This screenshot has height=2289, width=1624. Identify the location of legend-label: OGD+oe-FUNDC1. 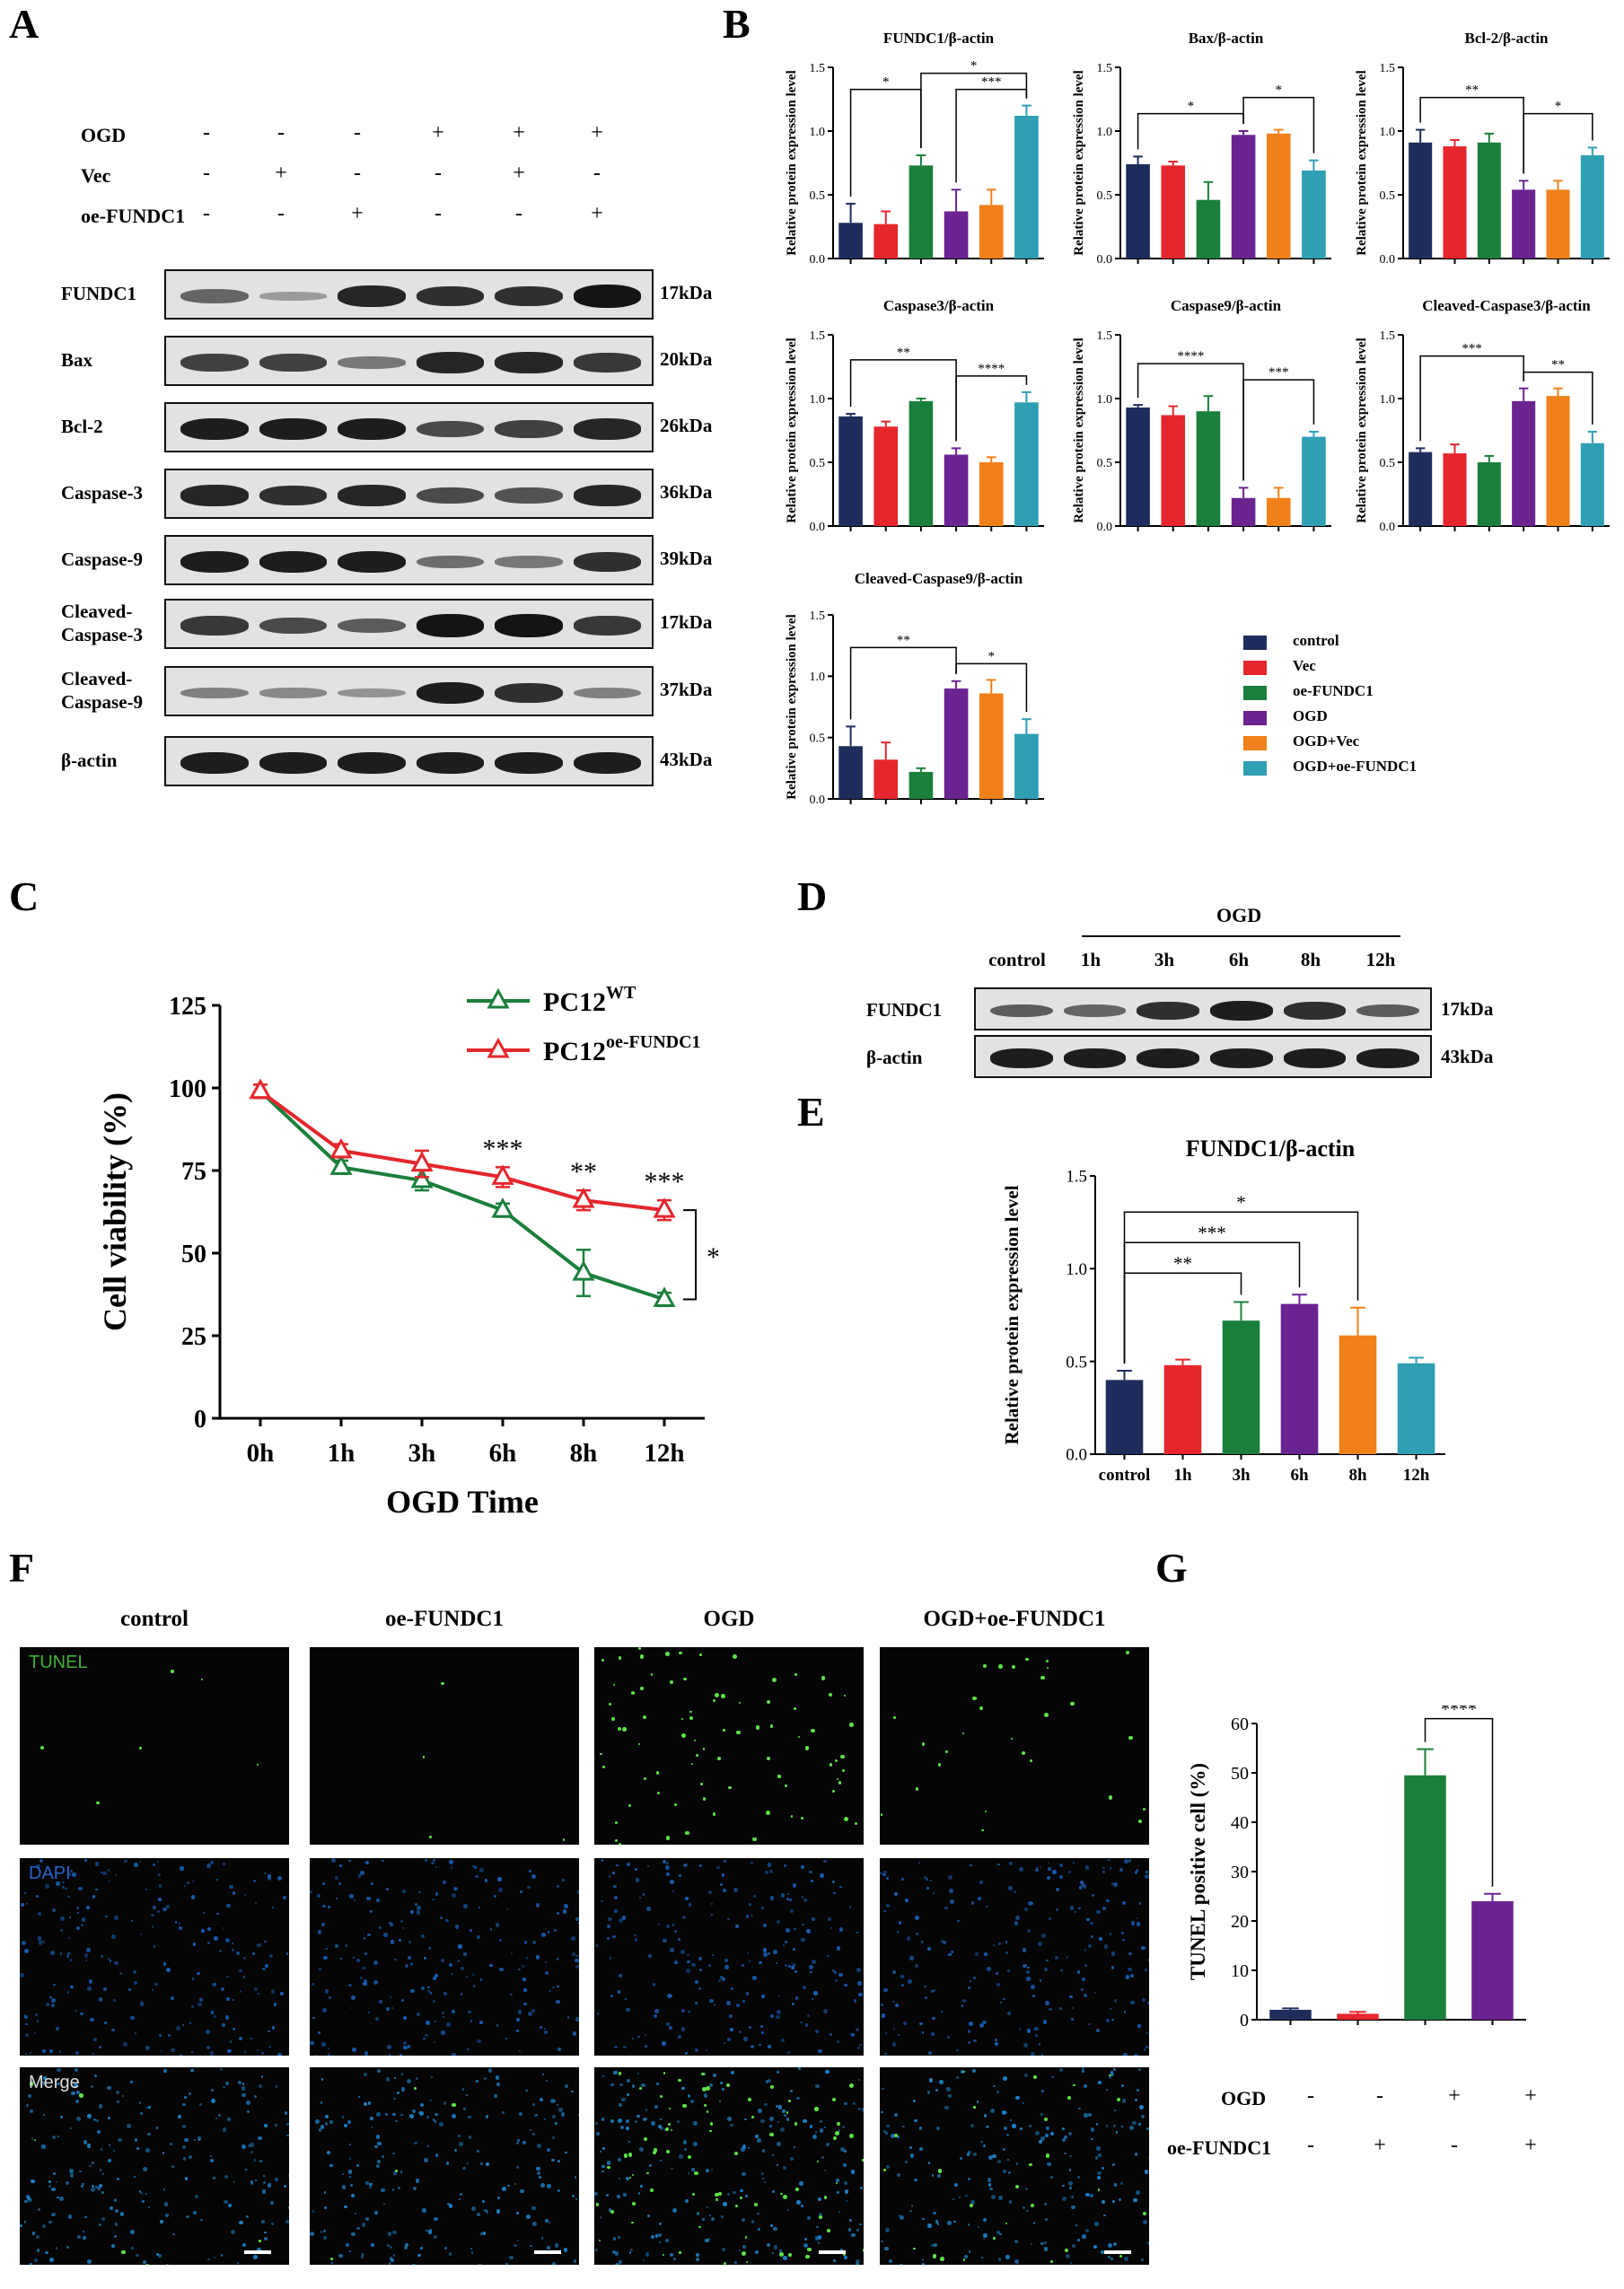
(1355, 767).